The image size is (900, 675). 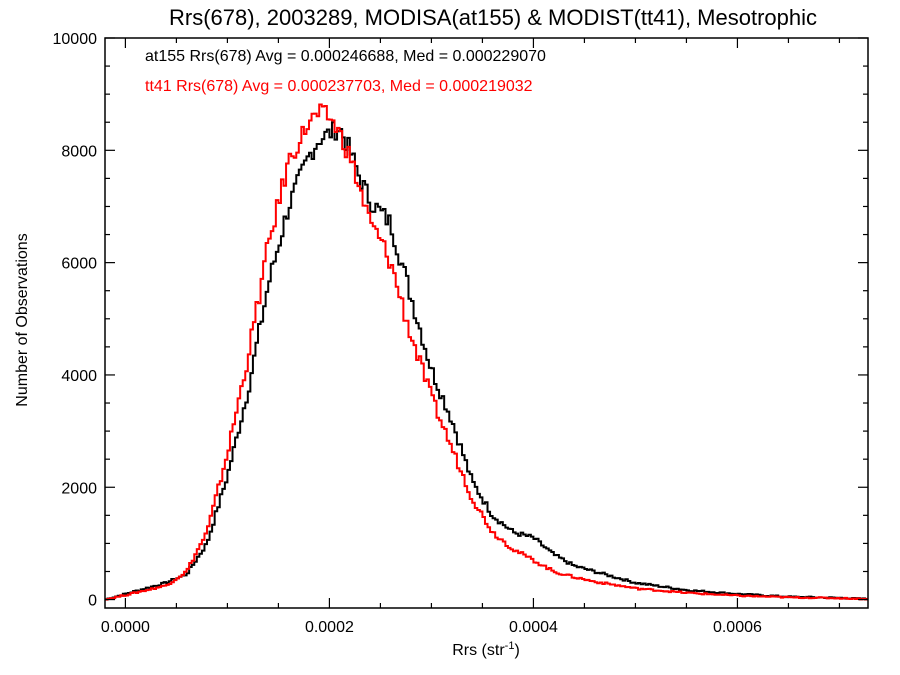 What do you see at coordinates (125, 627) in the screenshot?
I see `x-tick-label: 0.0000` at bounding box center [125, 627].